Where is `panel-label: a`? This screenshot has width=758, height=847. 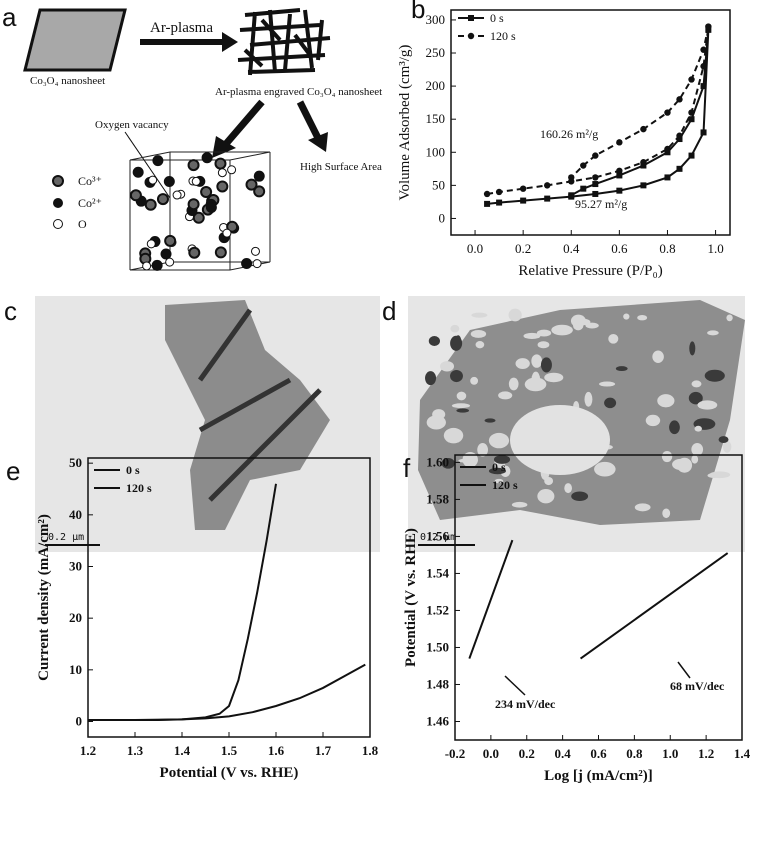
panel-label: a is located at coordinates (9, 17).